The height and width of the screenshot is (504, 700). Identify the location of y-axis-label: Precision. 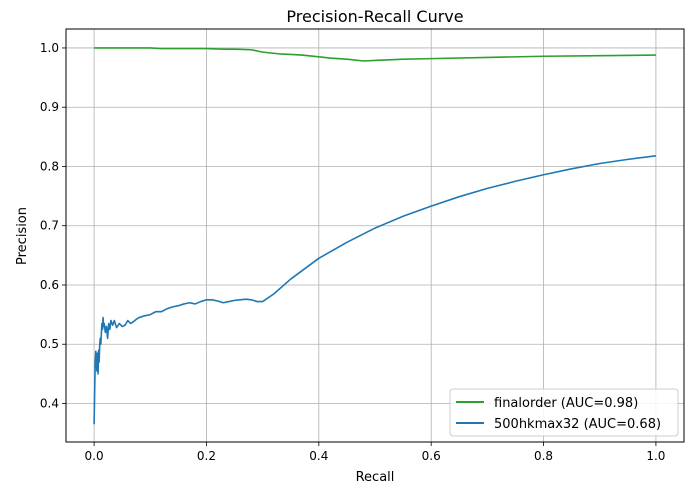
(22, 236).